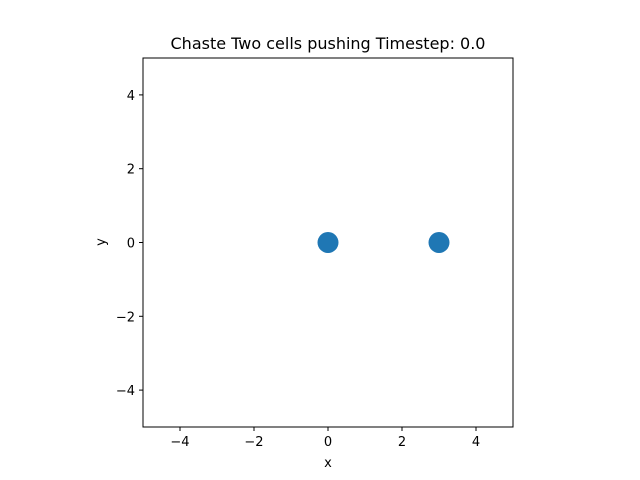 The image size is (640, 480). What do you see at coordinates (383, 242) in the screenshot?
I see `data-points` at bounding box center [383, 242].